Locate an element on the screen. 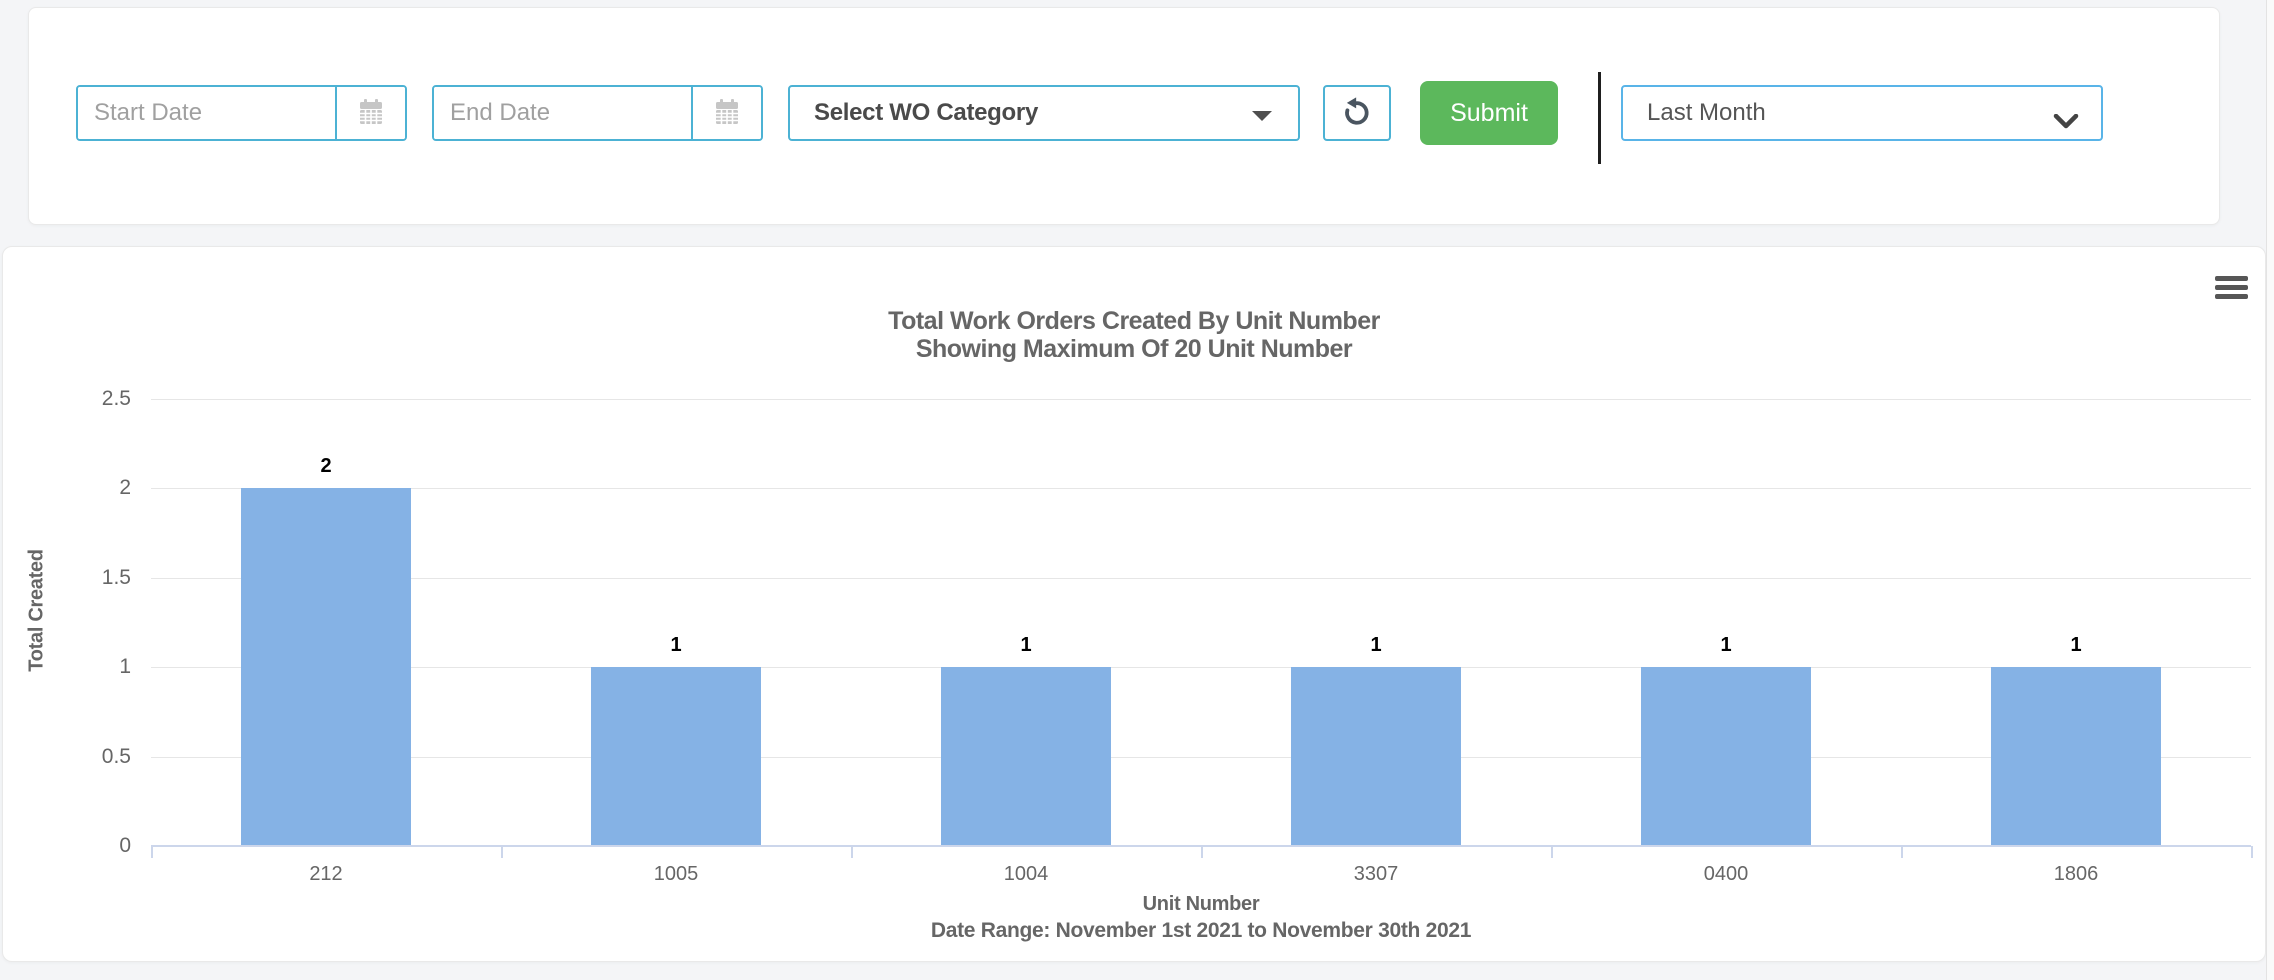 This screenshot has height=980, width=2274. y-tick-label: 2 is located at coordinates (125, 487).